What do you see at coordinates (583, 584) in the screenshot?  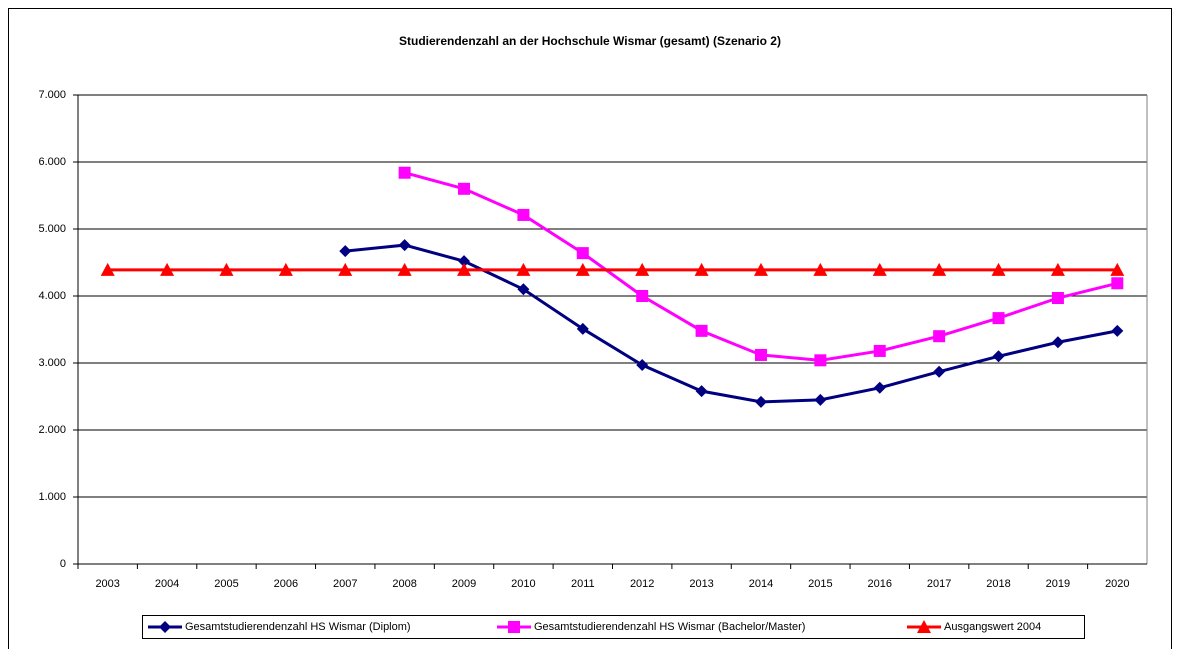 I see `x-tick-label: 2011` at bounding box center [583, 584].